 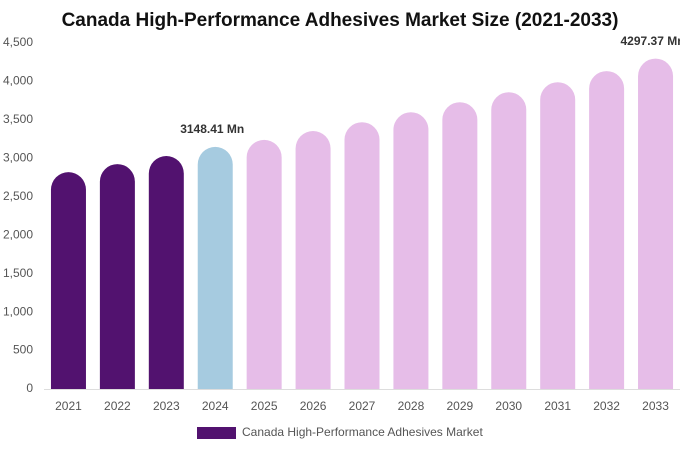 I want to click on y-tick-label: 2,500, so click(x=18, y=196).